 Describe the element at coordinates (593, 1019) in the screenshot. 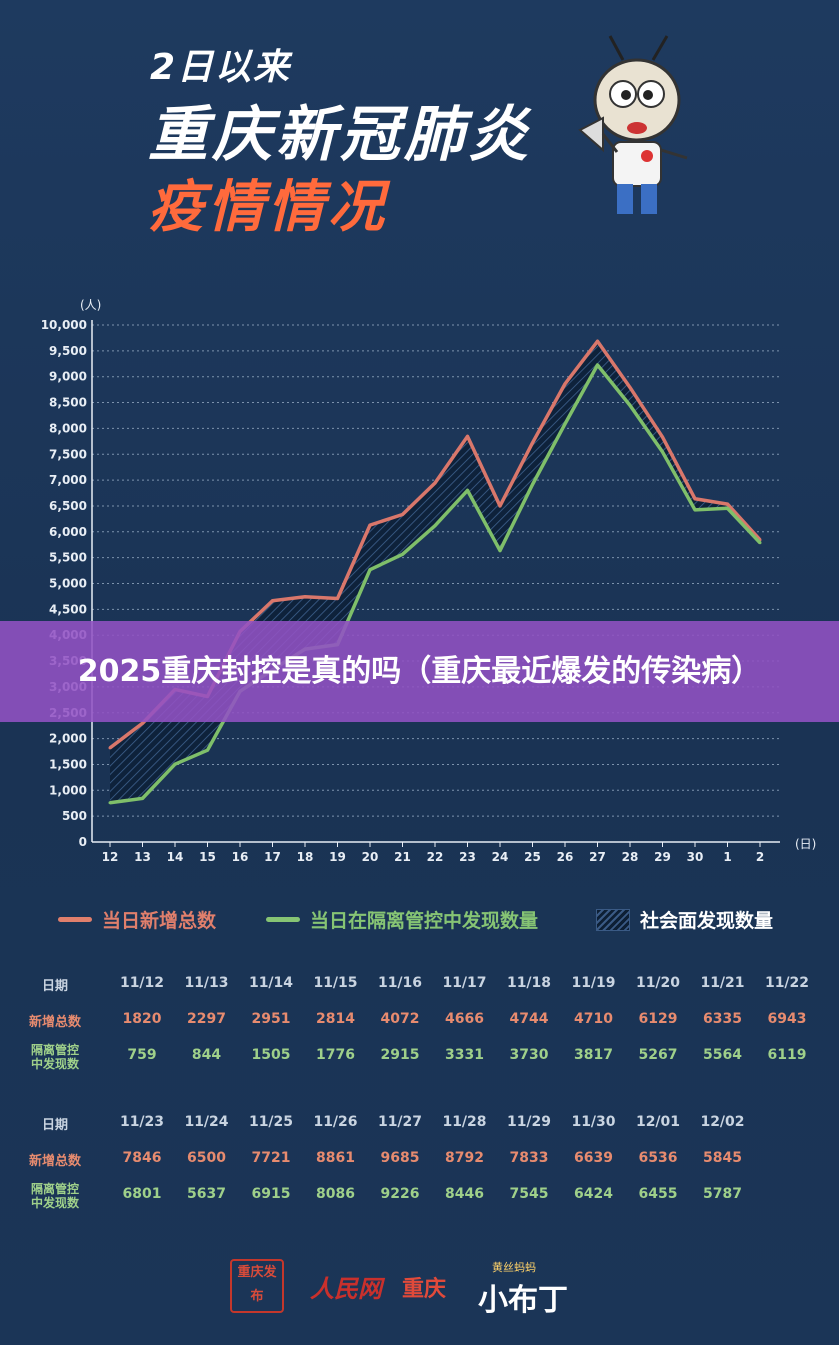

I see `table-cell-new: 4710` at that location.